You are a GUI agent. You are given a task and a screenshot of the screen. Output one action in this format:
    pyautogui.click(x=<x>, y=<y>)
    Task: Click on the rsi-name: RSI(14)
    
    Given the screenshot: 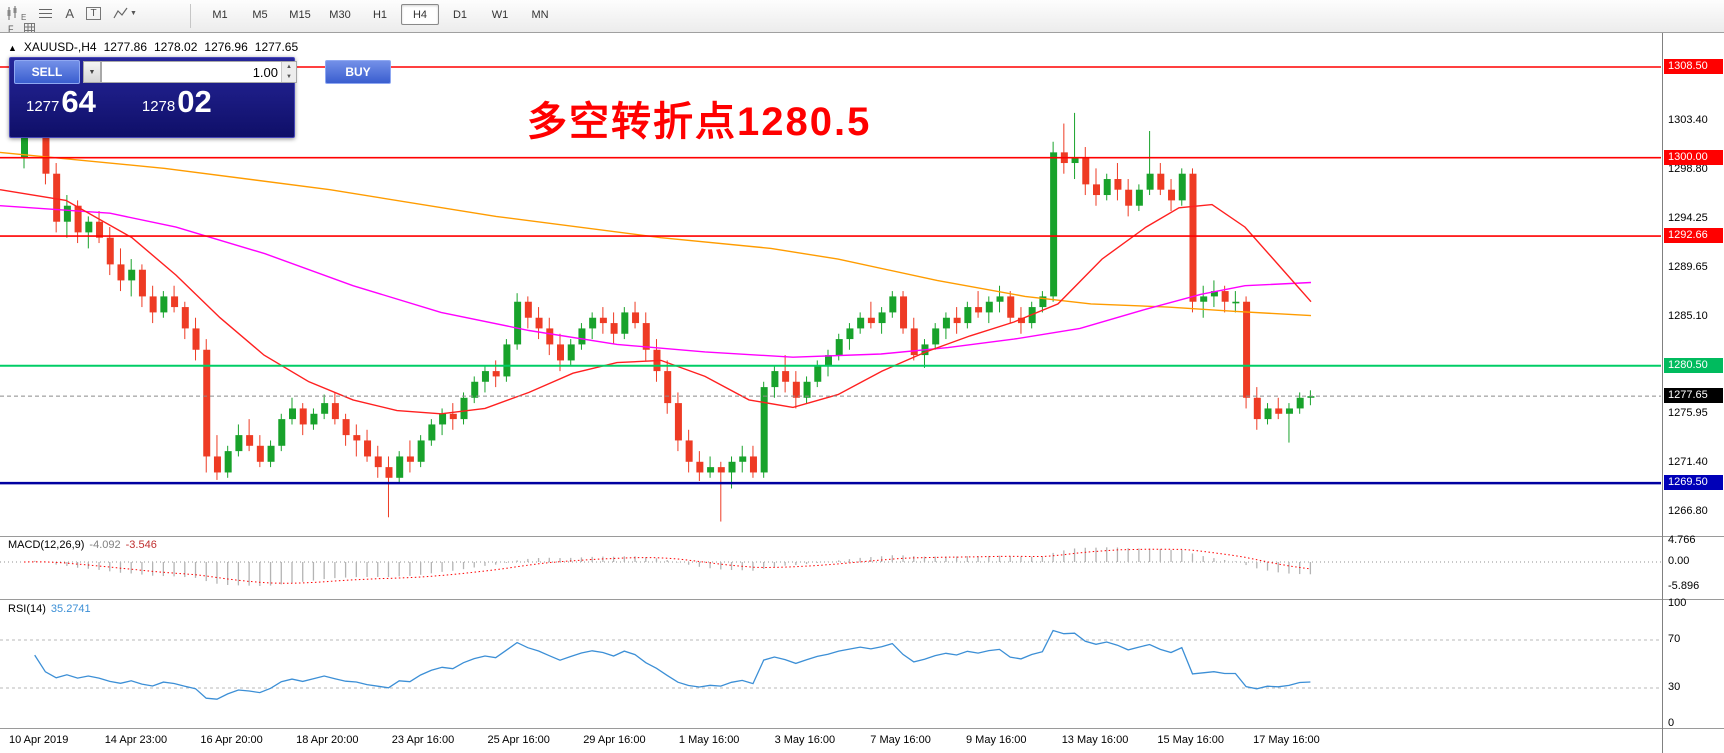 What is the action you would take?
    pyautogui.click(x=27, y=609)
    